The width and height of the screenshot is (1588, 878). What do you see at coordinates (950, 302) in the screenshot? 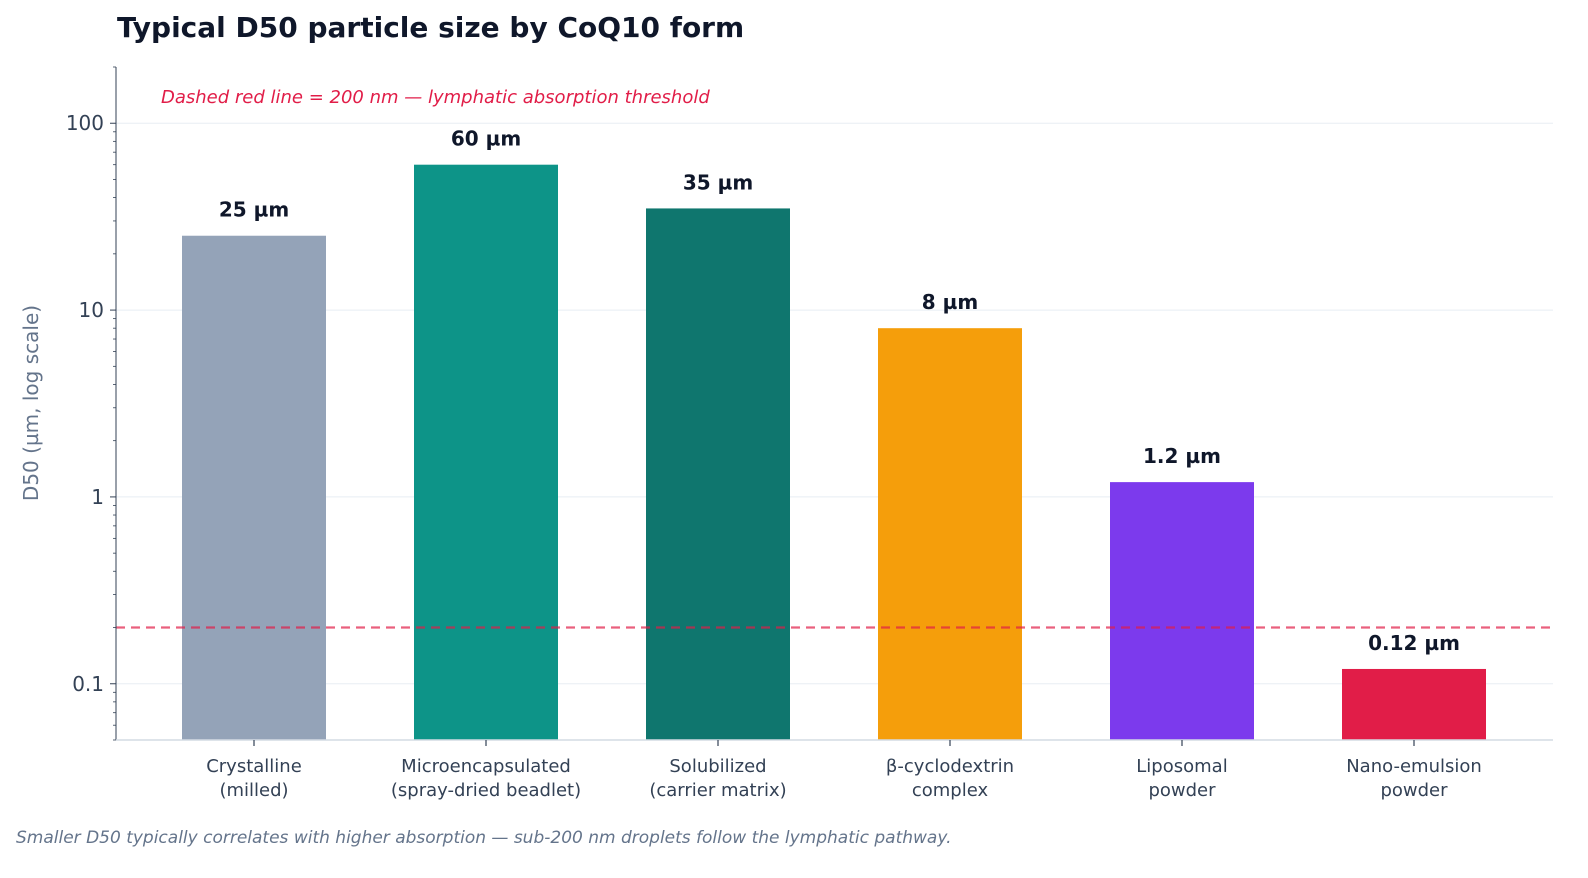
I see `bar-value-label: 8 µm` at bounding box center [950, 302].